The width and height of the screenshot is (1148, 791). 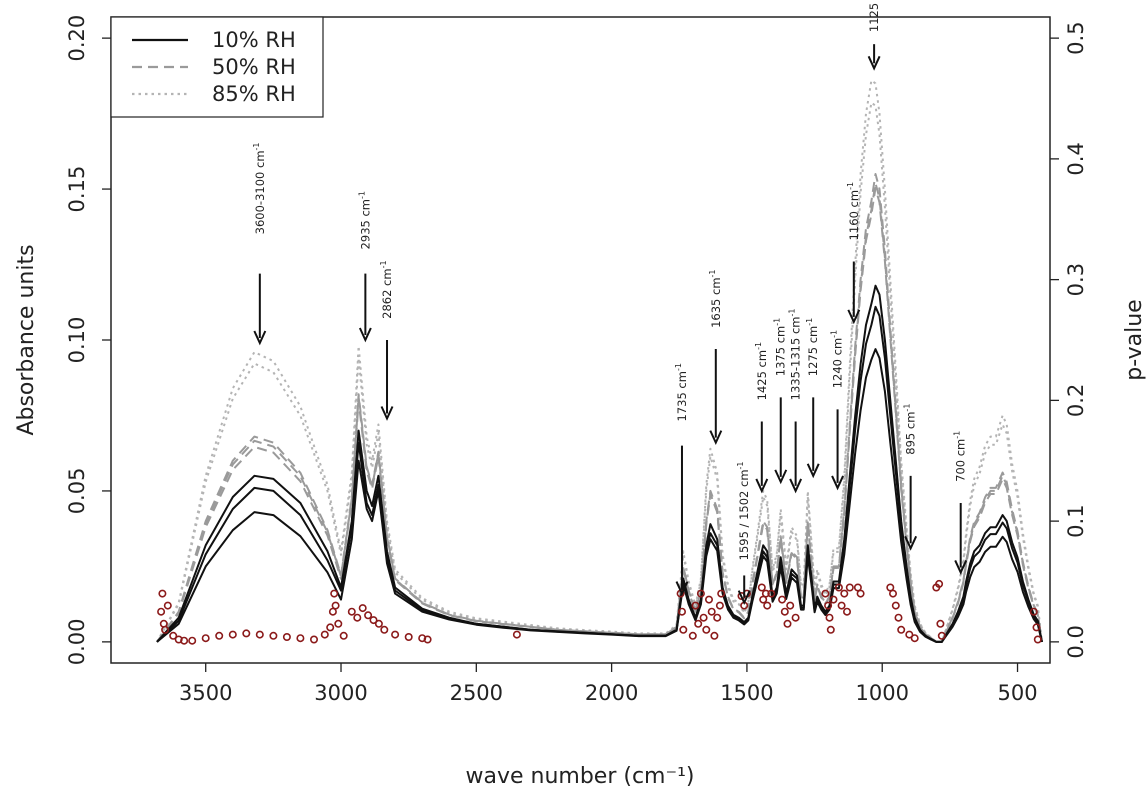 What do you see at coordinates (77, 491) in the screenshot?
I see `y-tick-label: 0.05` at bounding box center [77, 491].